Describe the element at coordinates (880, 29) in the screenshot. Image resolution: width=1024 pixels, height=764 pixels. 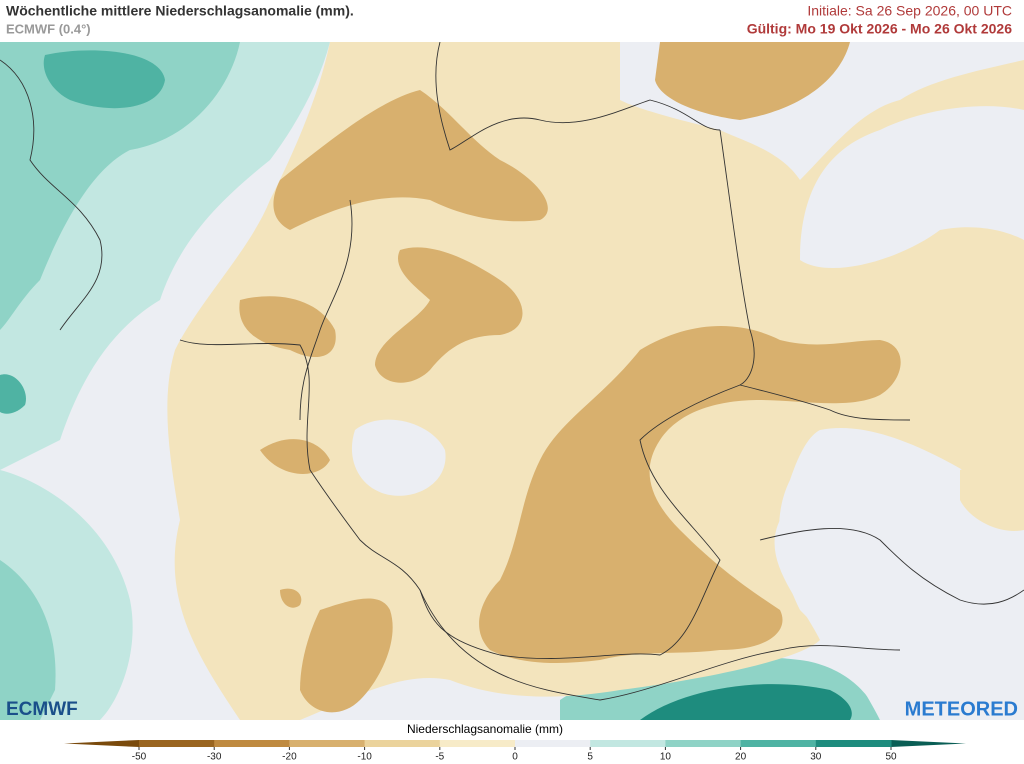
I see `valid-time: Gültig: Mo 19 Okt 2026 - Mo 26 Okt 2026` at that location.